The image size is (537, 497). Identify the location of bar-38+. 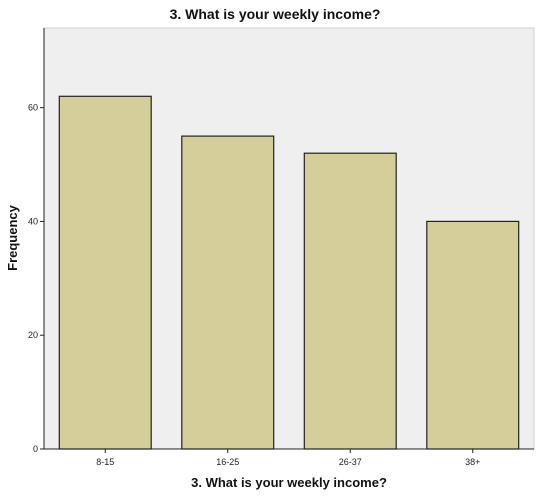
(473, 335).